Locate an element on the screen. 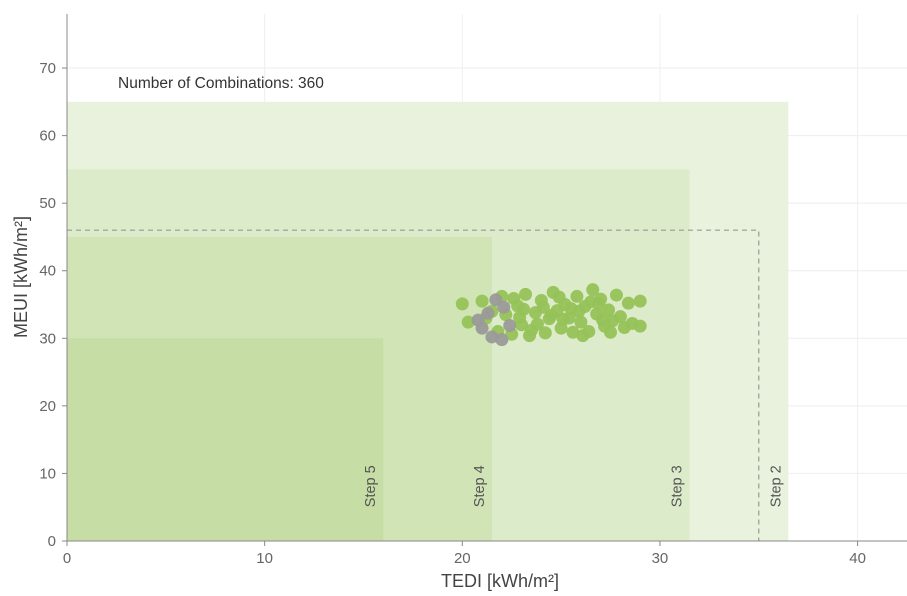  y-tick-label: 50 is located at coordinates (47, 203).